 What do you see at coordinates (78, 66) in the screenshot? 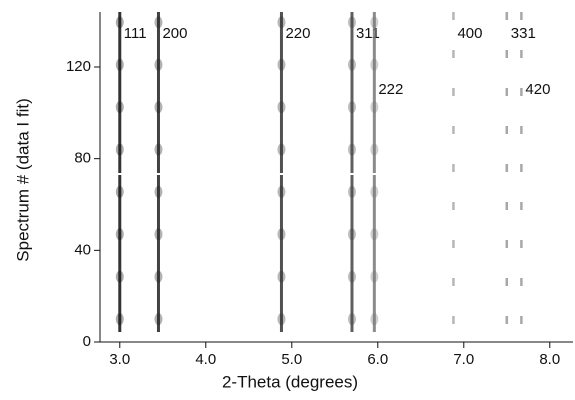
I see `y-tick-label: 120` at bounding box center [78, 66].